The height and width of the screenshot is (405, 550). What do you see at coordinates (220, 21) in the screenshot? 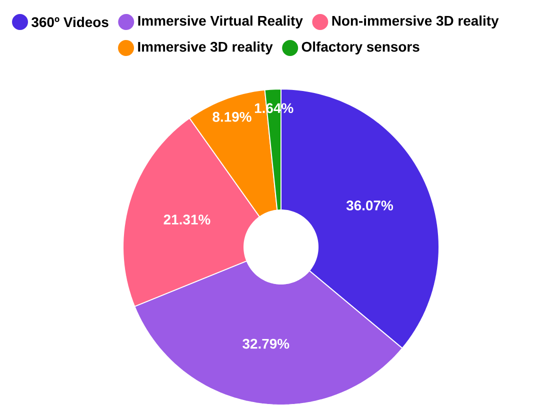
I see `legend-label: Immersive Virtual Reality` at bounding box center [220, 21].